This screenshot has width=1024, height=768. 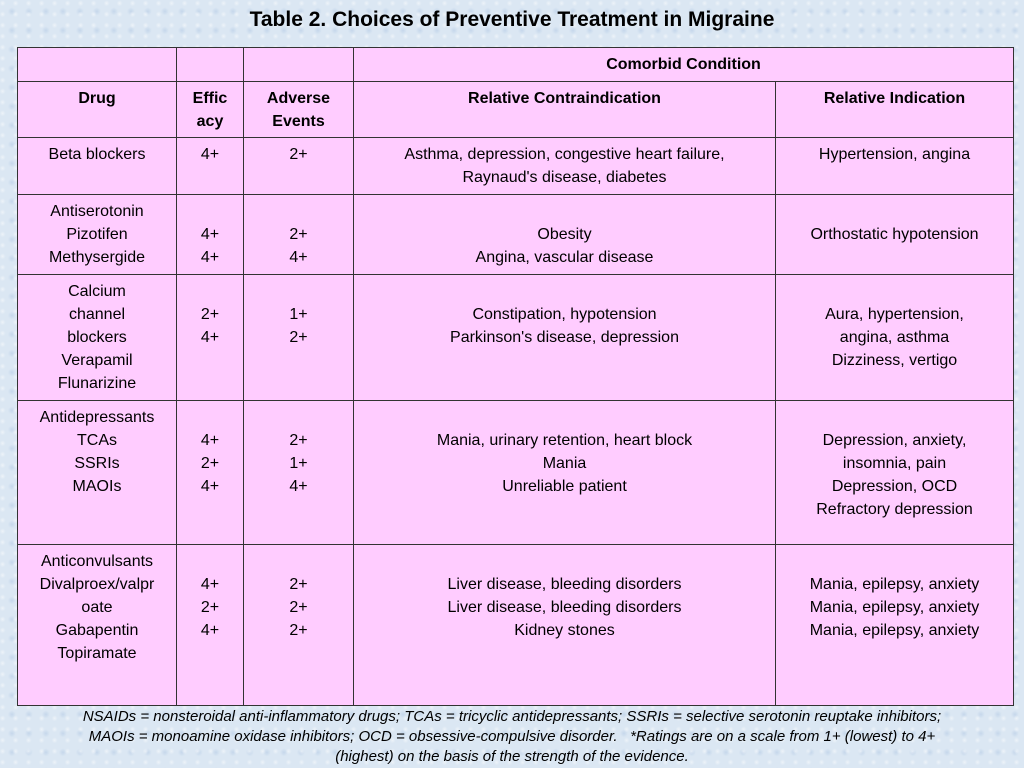 I want to click on table-cell: 2+ 1+ 4+, so click(x=298, y=472).